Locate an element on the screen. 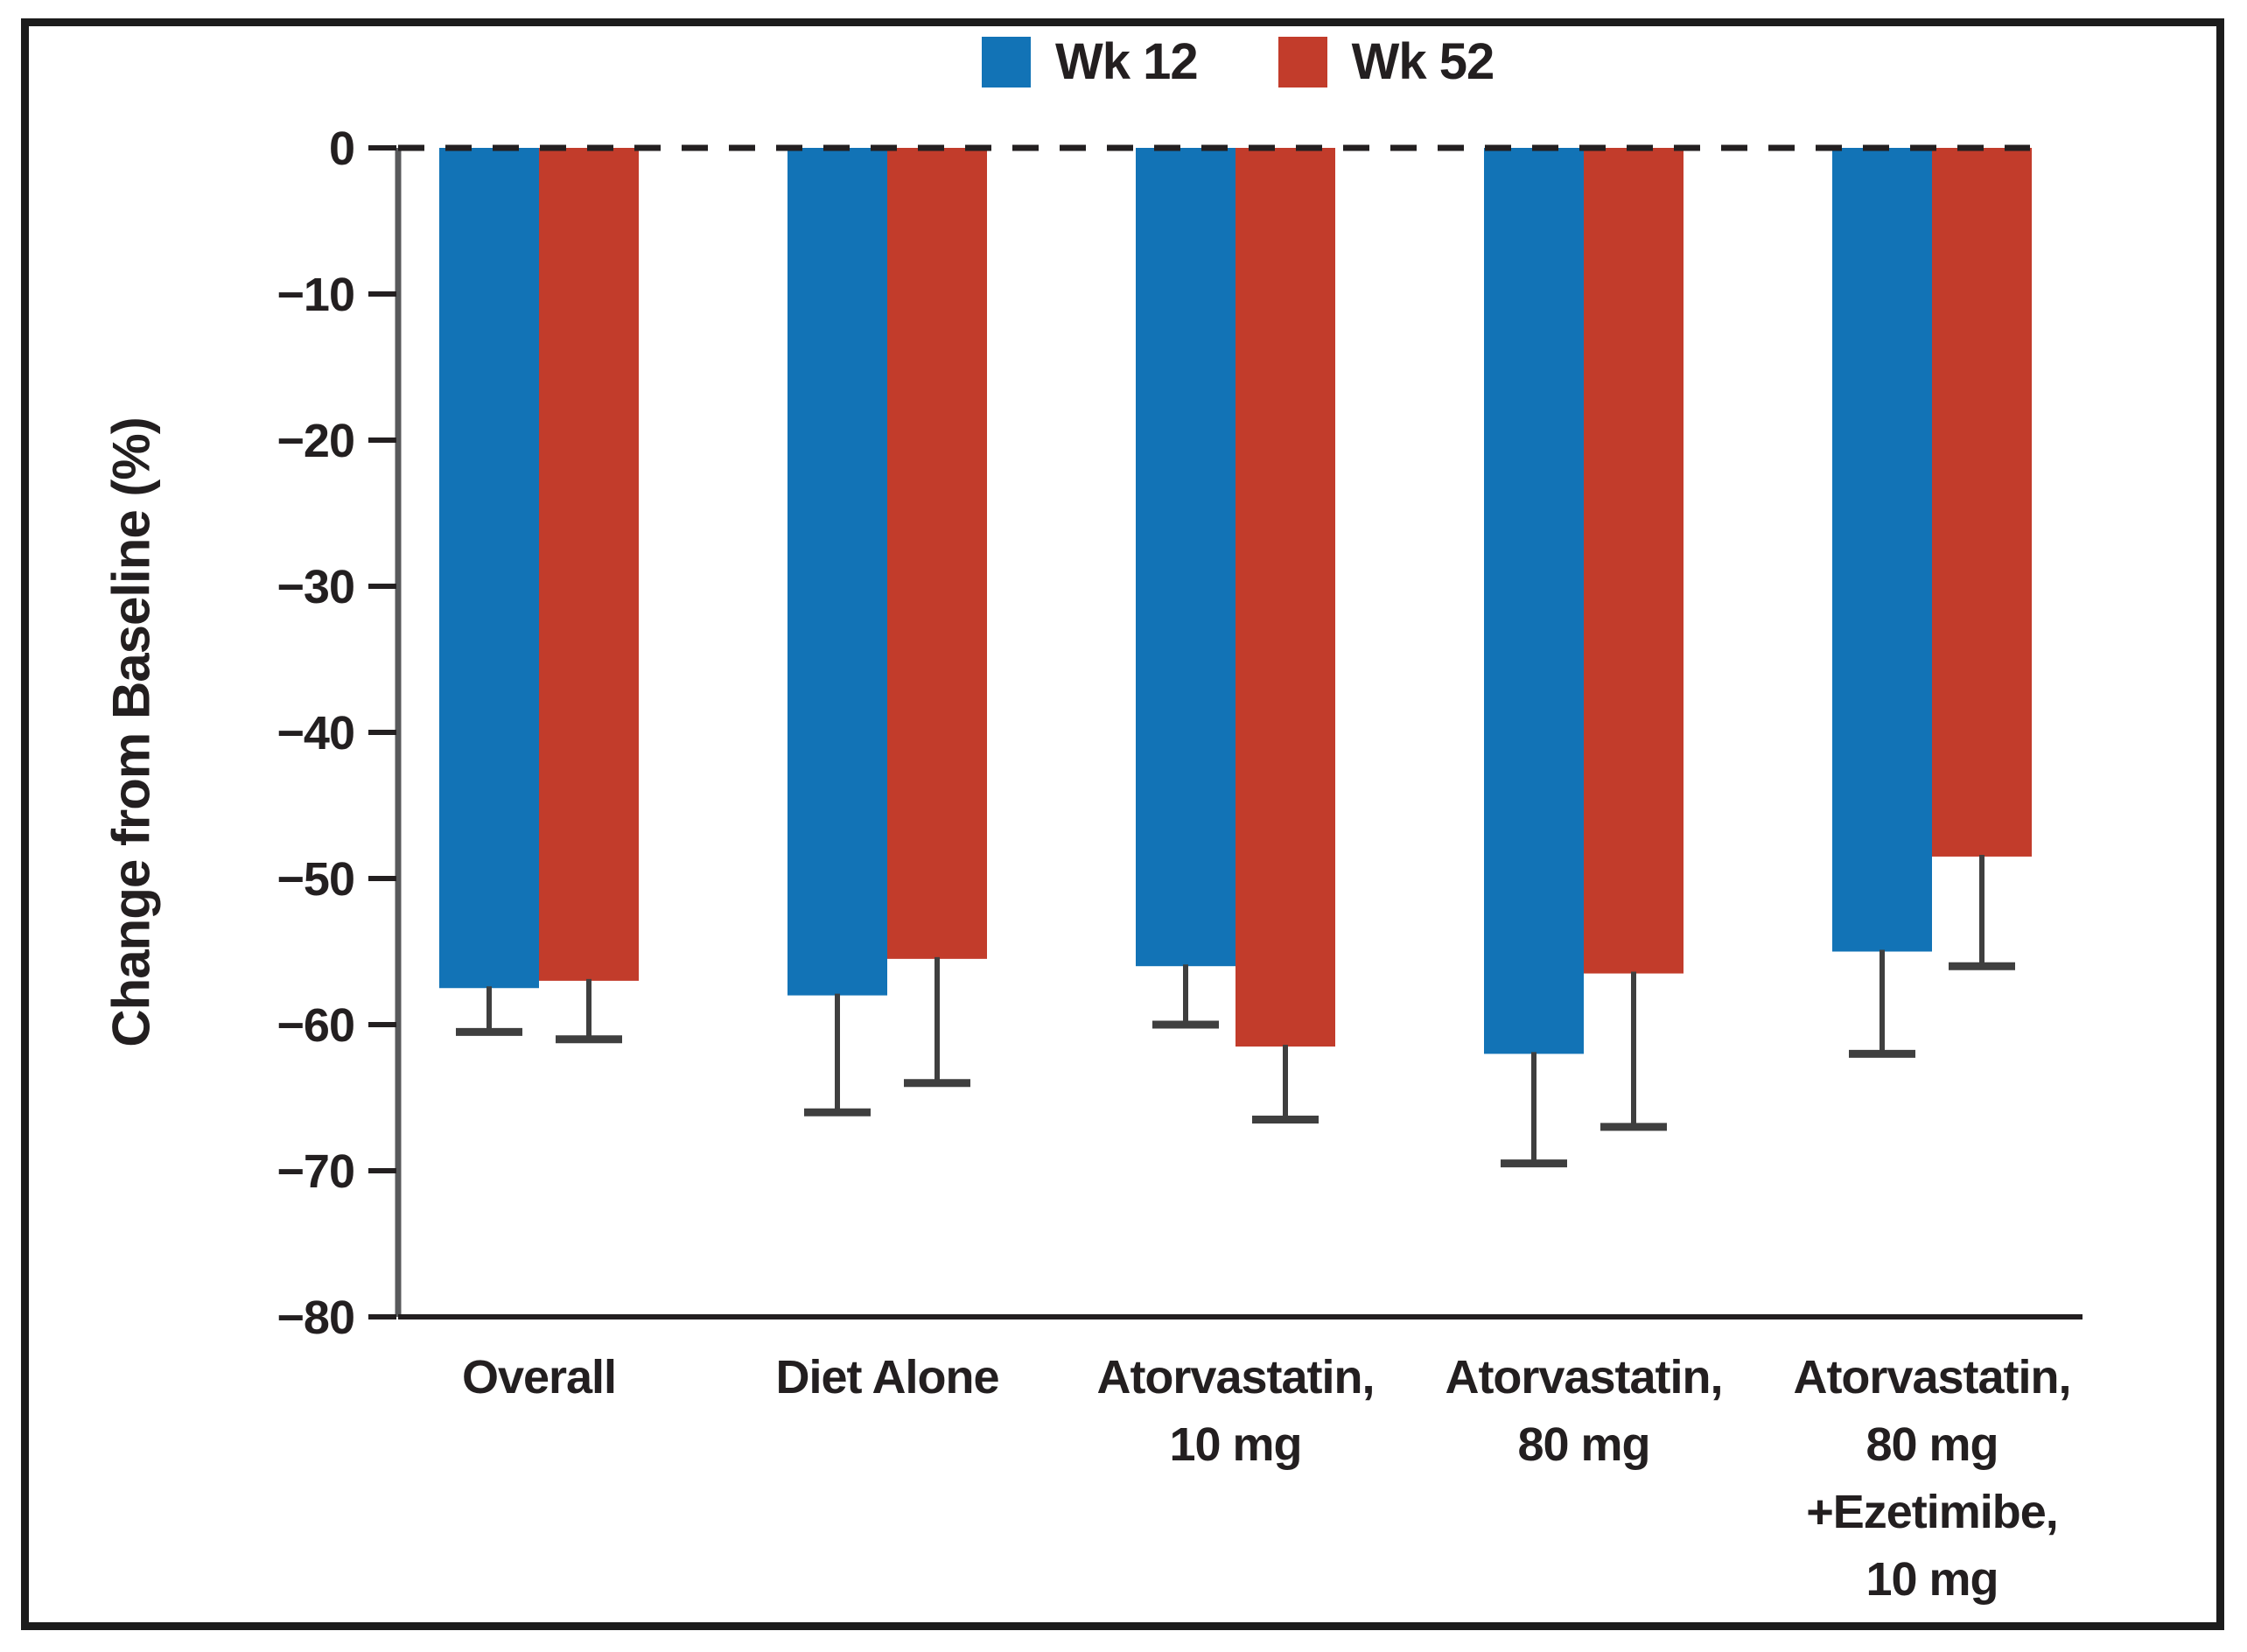 The width and height of the screenshot is (2247, 1652). y-tick-label-0: 0 is located at coordinates (341, 148).